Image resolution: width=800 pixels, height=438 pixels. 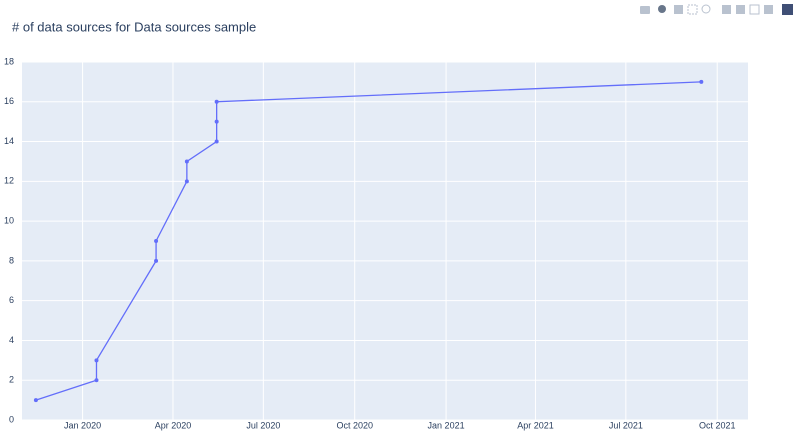 What do you see at coordinates (535, 425) in the screenshot?
I see `x-tick-label: Apr 2021` at bounding box center [535, 425].